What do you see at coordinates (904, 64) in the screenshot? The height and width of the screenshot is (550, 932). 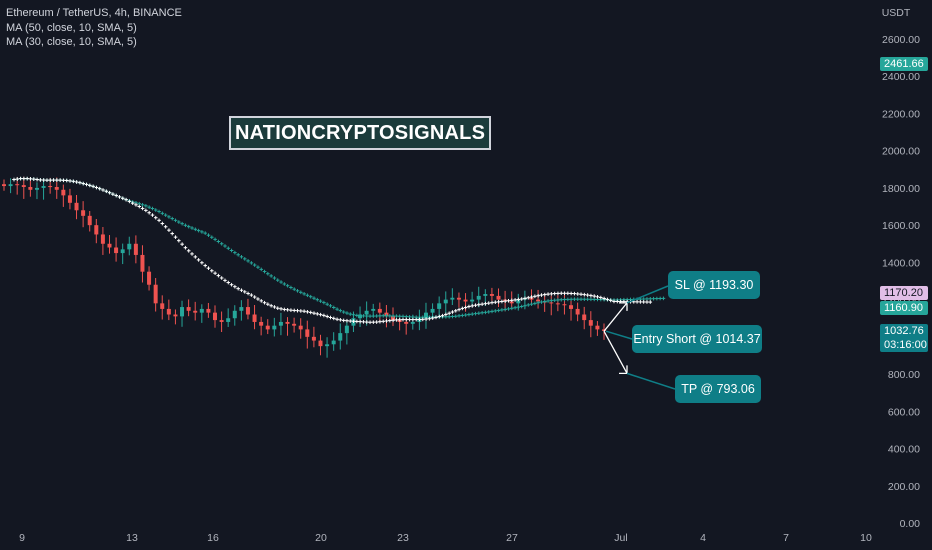 I see `top-price-tag: 2461.66` at bounding box center [904, 64].